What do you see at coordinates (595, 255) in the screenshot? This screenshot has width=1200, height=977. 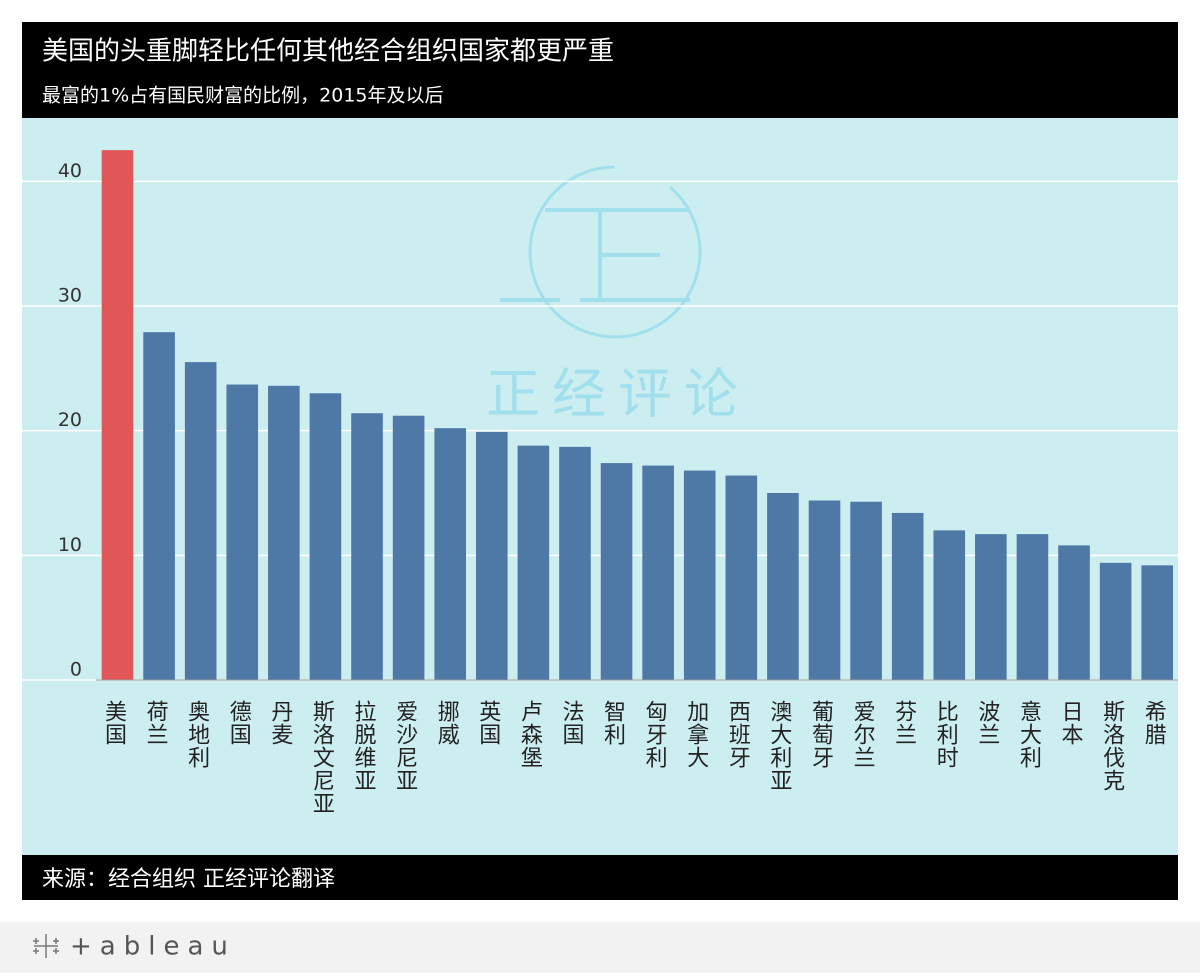 I see `logo-letter` at bounding box center [595, 255].